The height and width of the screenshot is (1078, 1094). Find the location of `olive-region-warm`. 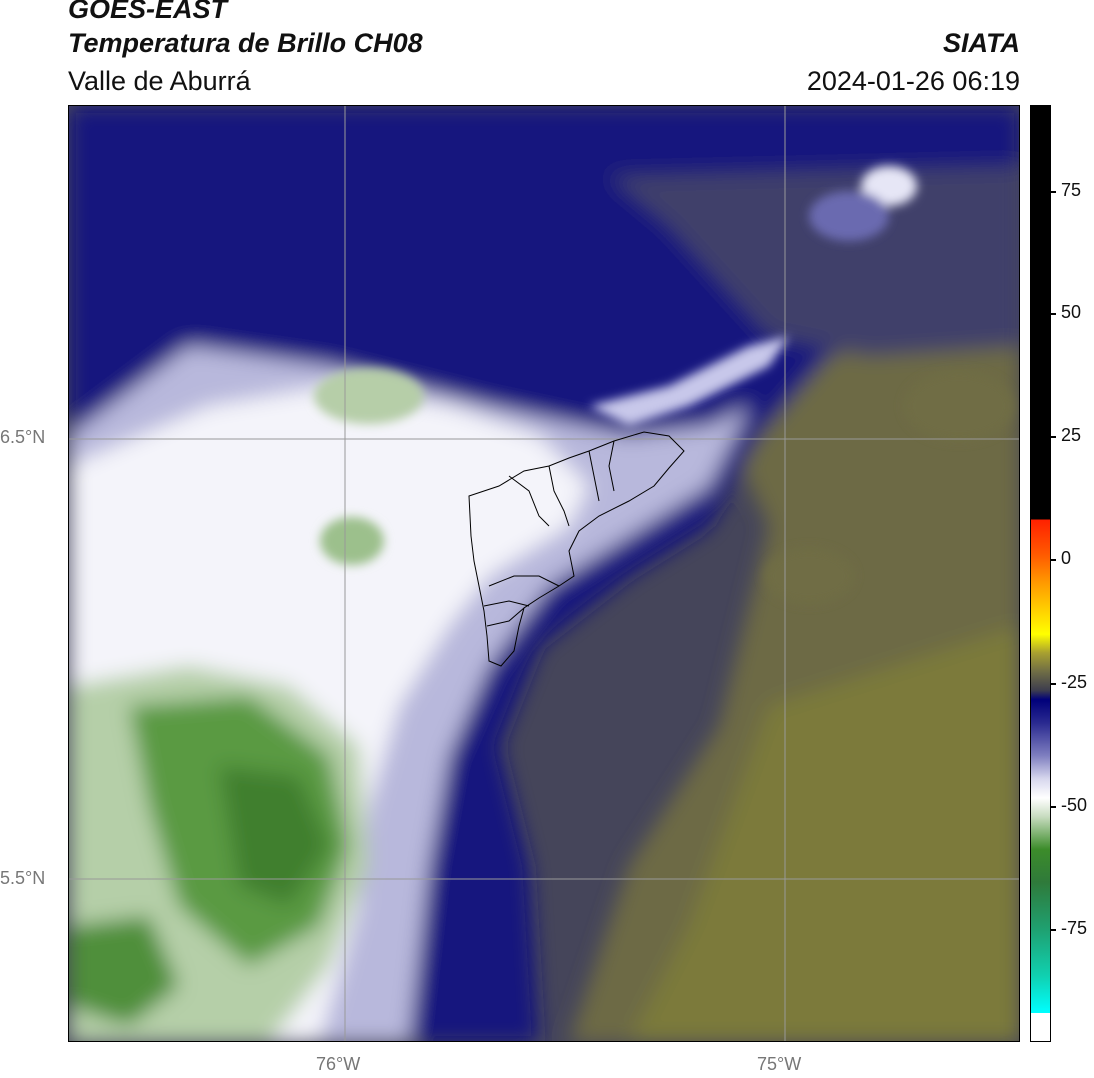

olive-region-warm is located at coordinates (824, 833).